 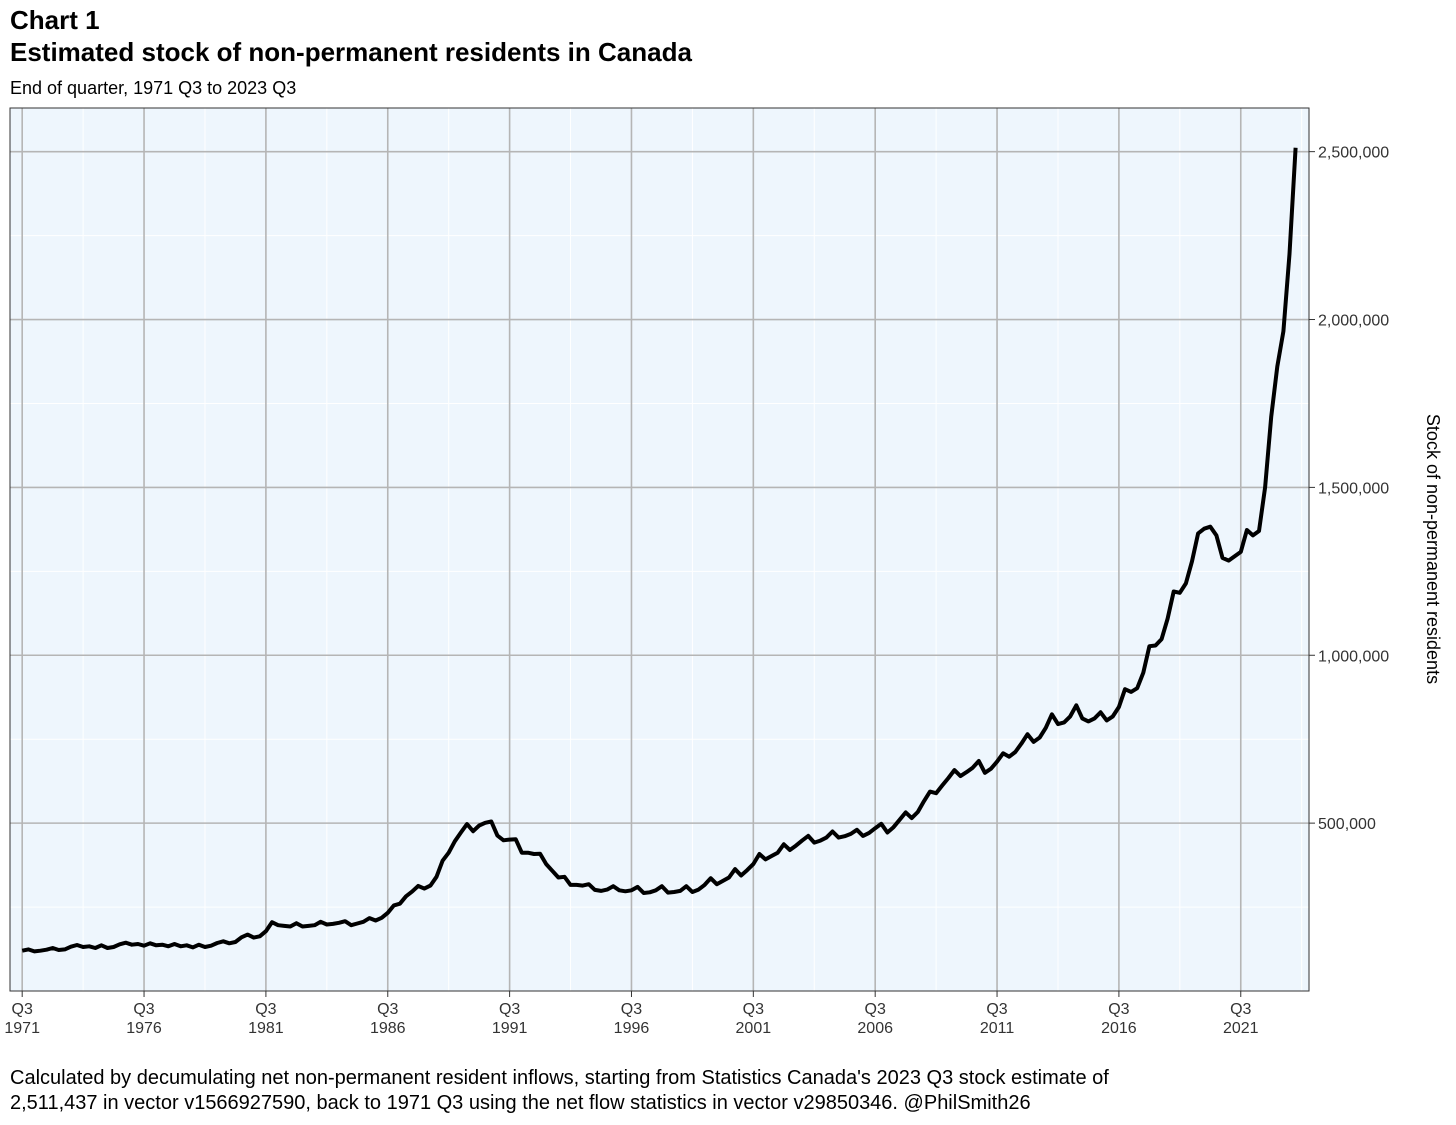 I want to click on x-tick-label-year: 1986, so click(x=388, y=1028).